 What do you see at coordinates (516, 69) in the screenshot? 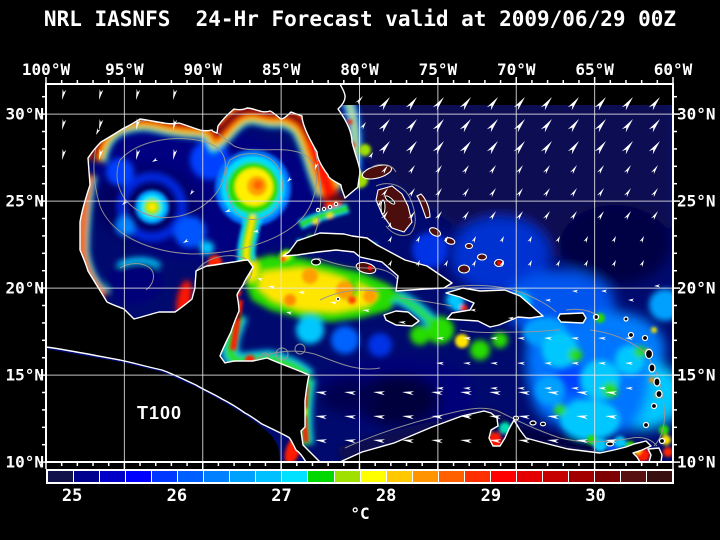
I see `lon-tick-label: 70°W` at bounding box center [516, 69].